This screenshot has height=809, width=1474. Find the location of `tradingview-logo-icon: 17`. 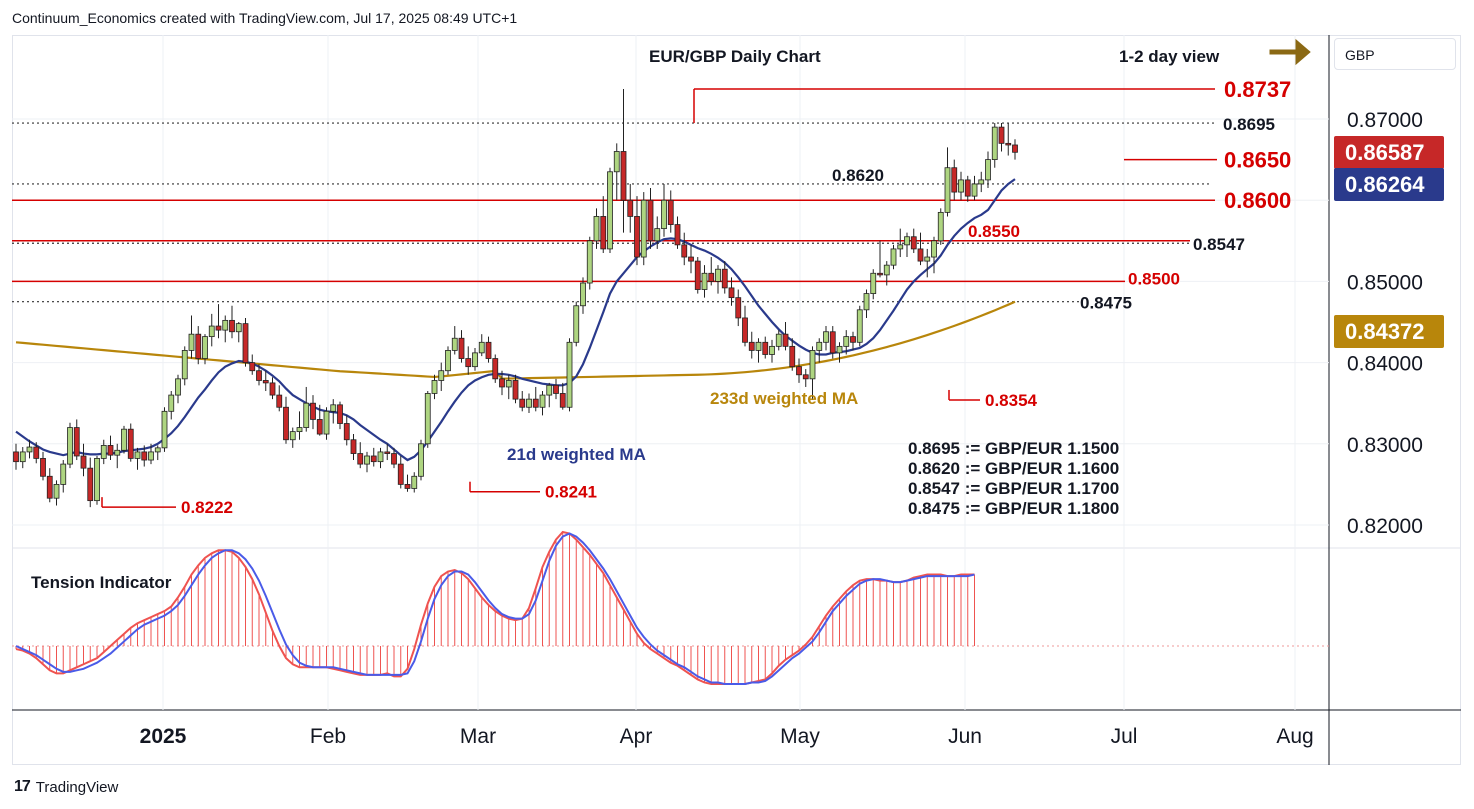

tradingview-logo-icon: 17 is located at coordinates (22, 786).